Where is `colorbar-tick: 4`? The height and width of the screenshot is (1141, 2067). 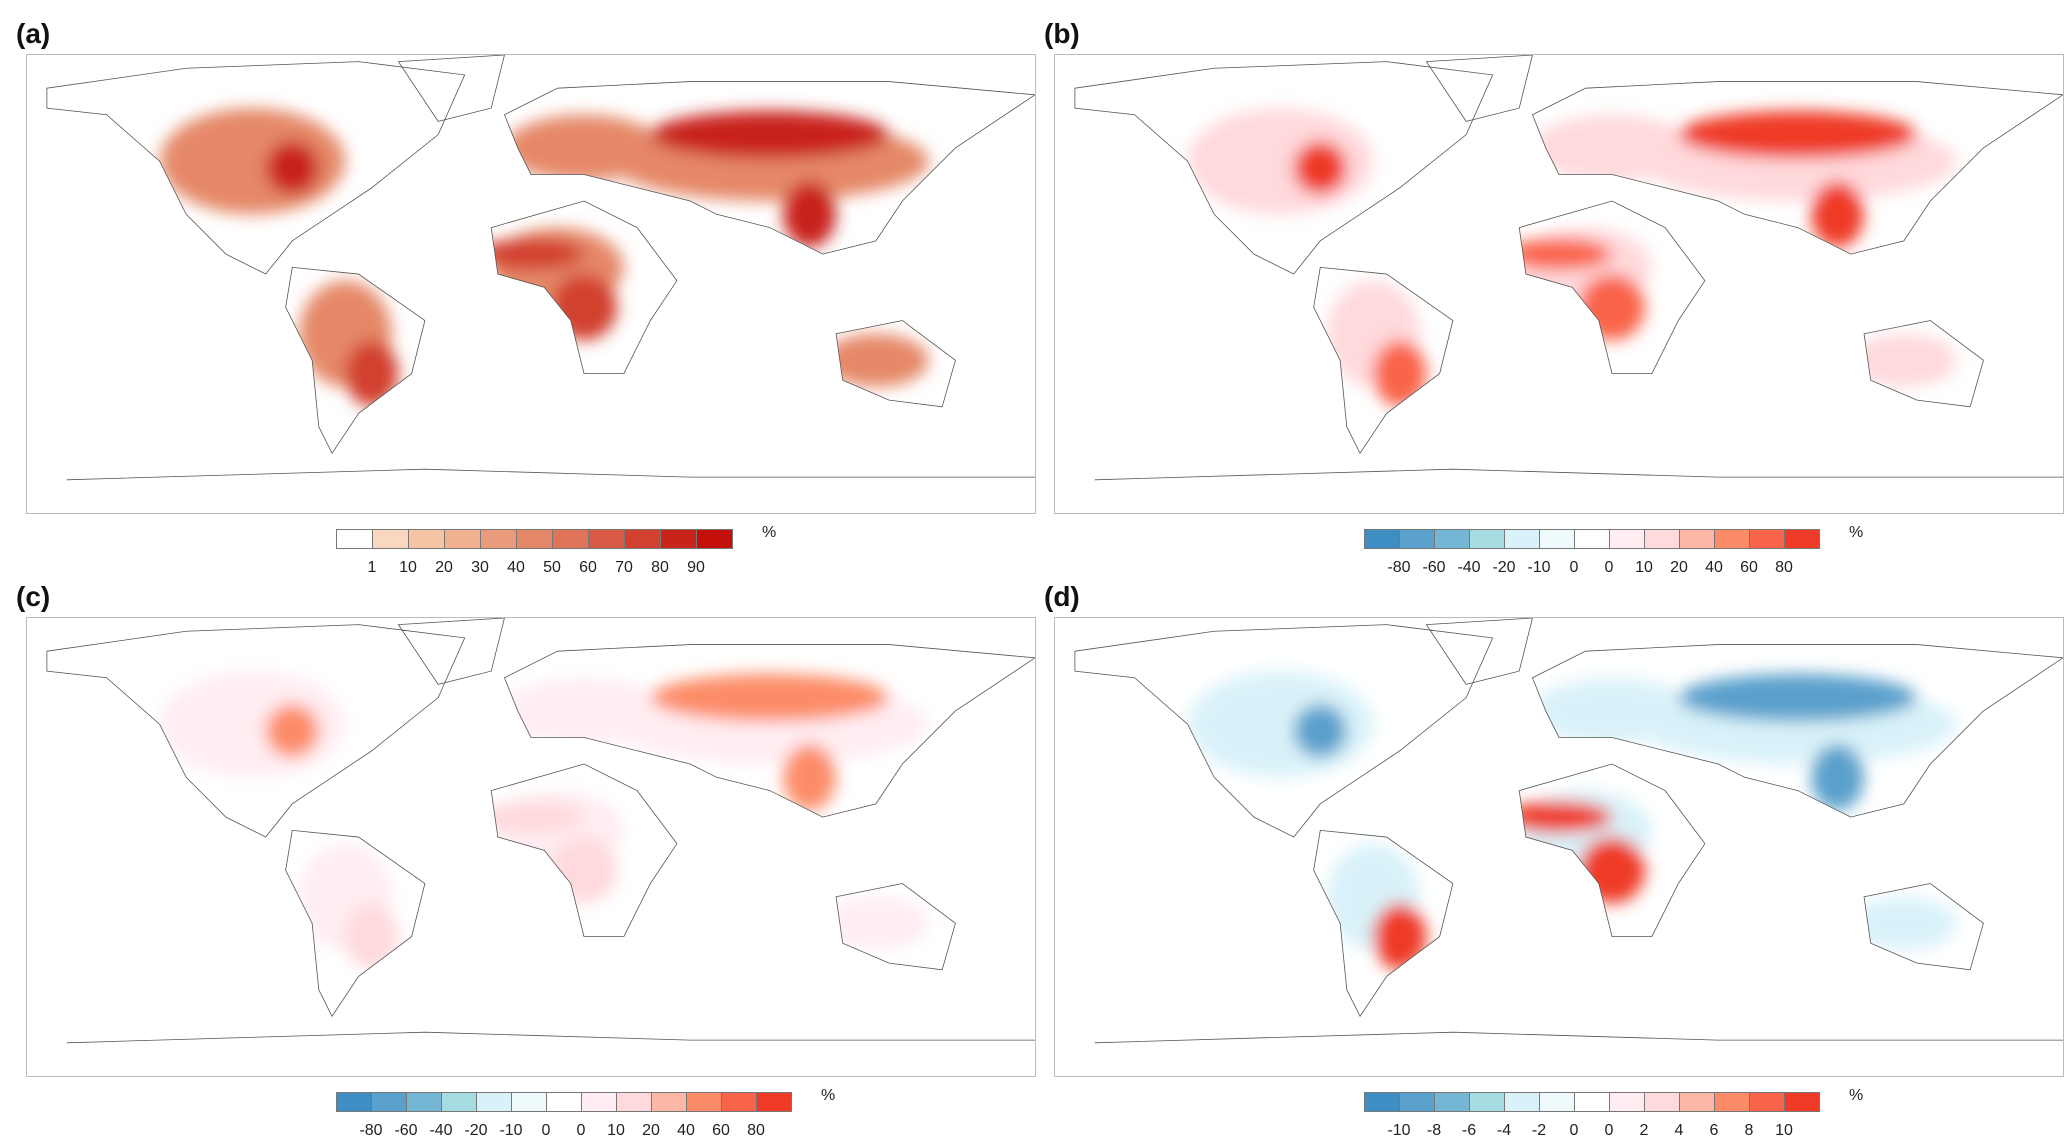
colorbar-tick: 4 is located at coordinates (1679, 1130).